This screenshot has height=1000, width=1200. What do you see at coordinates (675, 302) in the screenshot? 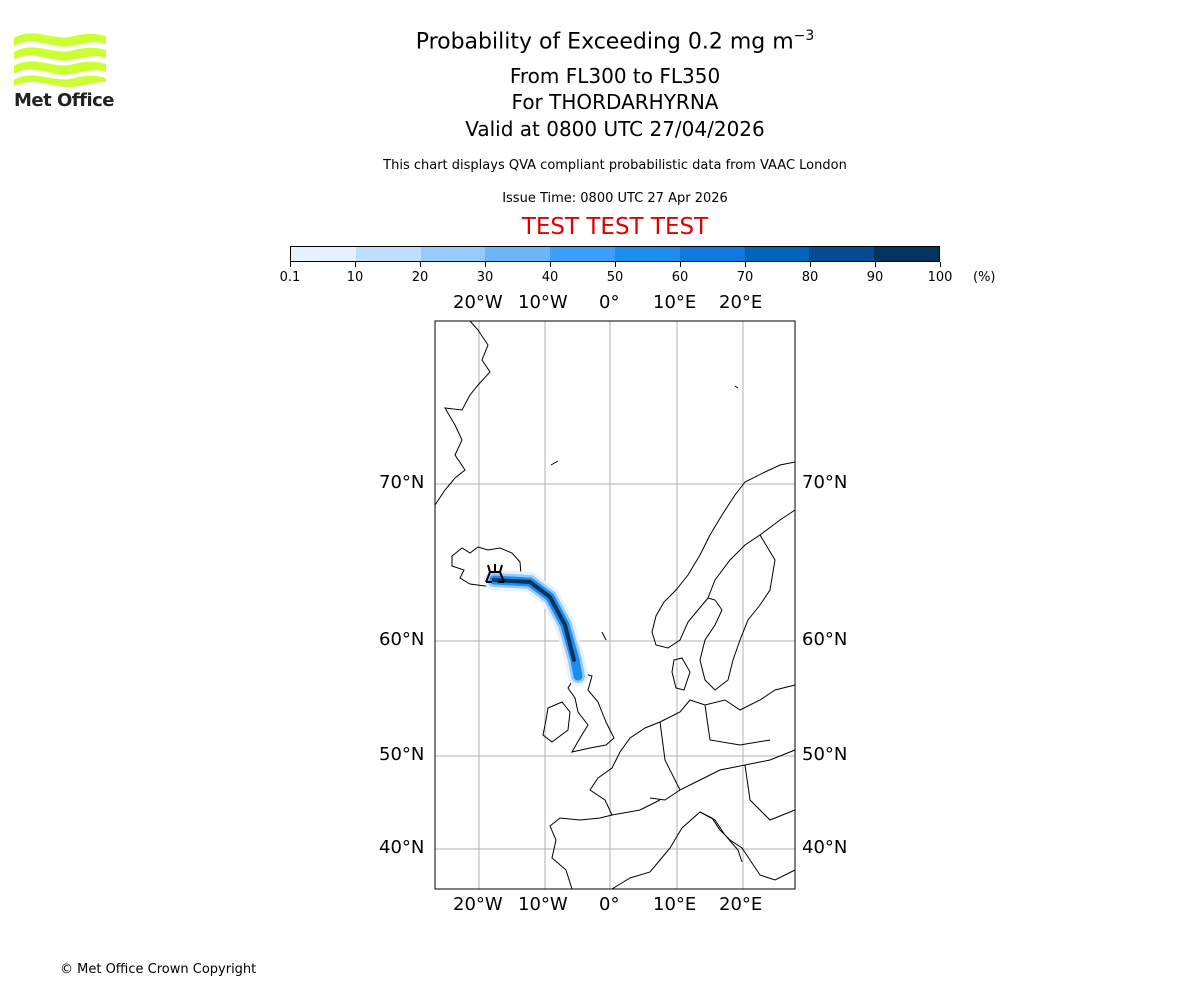
I see `lon-label-top: 10°E` at bounding box center [675, 302].